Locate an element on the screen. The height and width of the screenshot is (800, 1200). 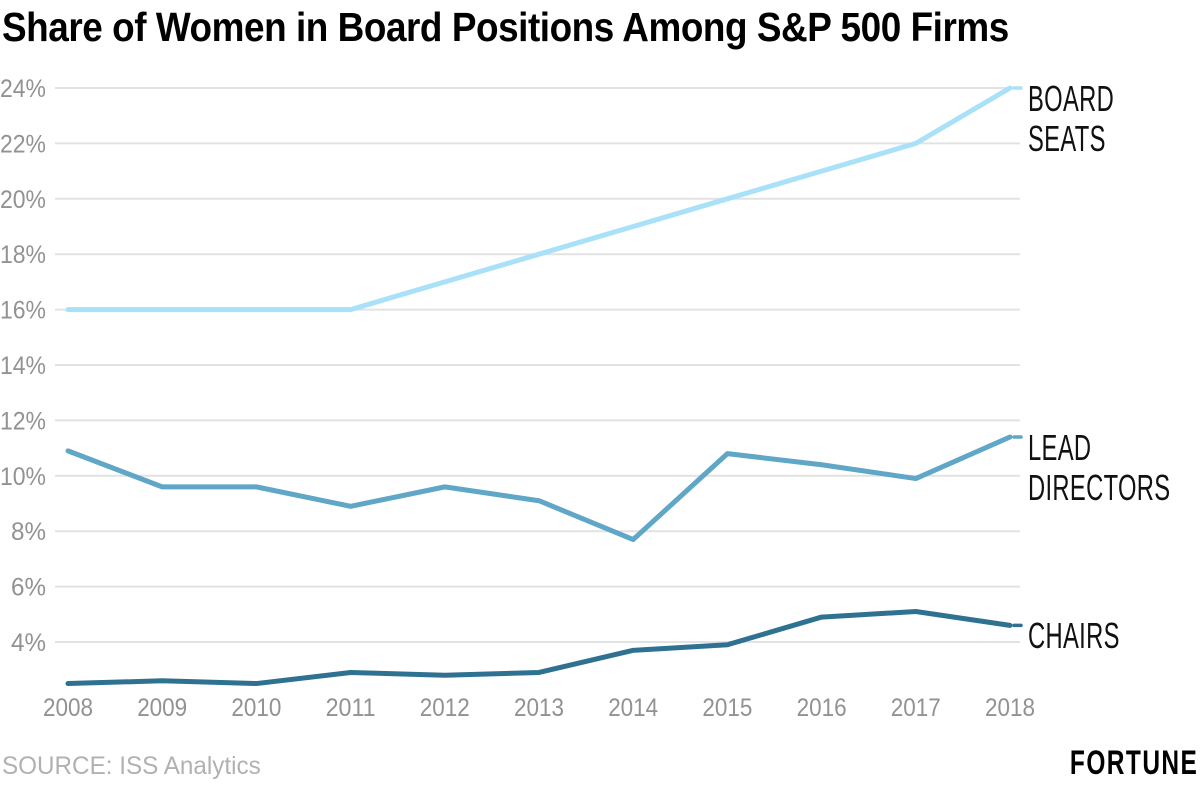
x-tick-label: 2009 is located at coordinates (162, 708).